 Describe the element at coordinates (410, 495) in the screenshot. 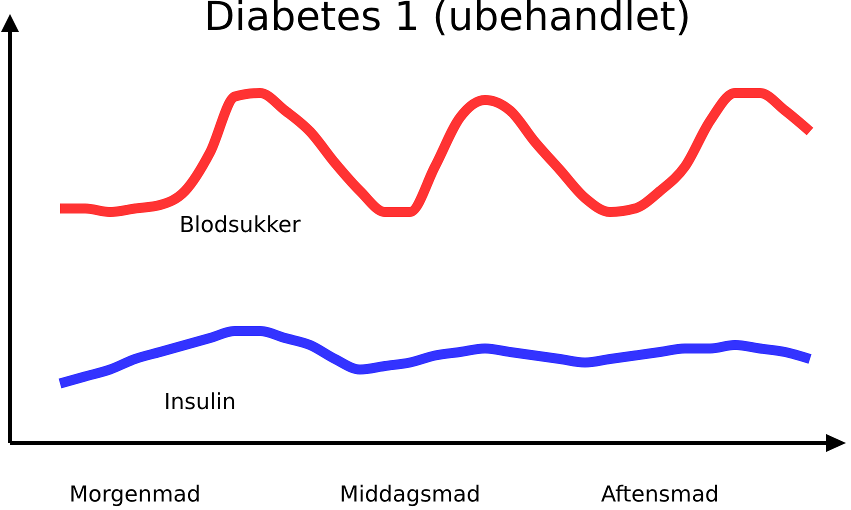

I see `x-tick-label: Middagsmad` at that location.